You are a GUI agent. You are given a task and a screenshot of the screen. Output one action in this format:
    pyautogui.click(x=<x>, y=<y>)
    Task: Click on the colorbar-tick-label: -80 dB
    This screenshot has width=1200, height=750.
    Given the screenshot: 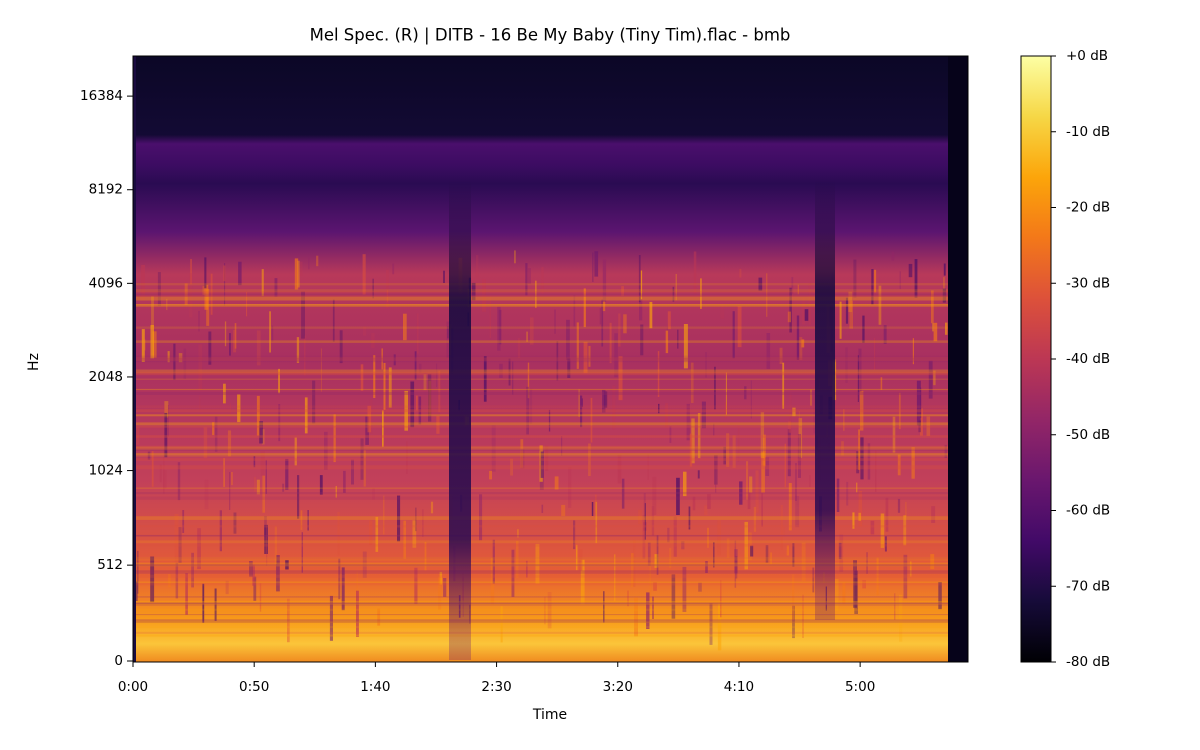 What is the action you would take?
    pyautogui.click(x=1088, y=662)
    